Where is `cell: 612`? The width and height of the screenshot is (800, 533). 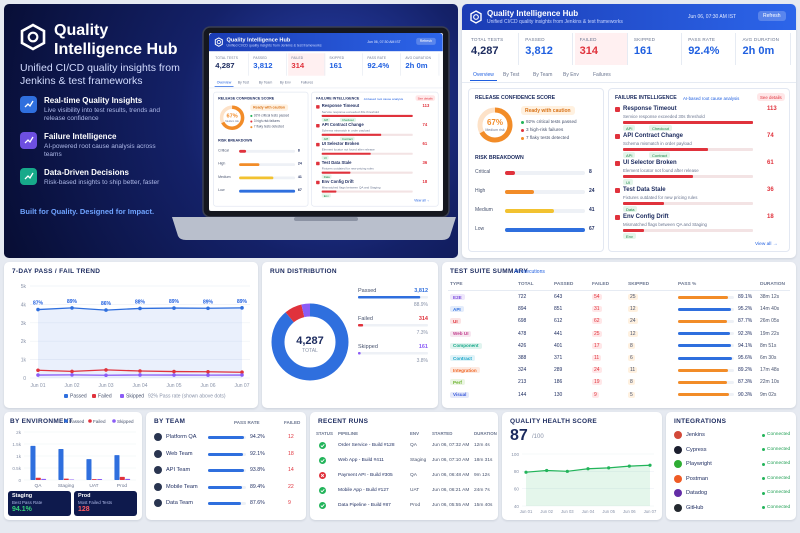 cell: 612 is located at coordinates (558, 321).